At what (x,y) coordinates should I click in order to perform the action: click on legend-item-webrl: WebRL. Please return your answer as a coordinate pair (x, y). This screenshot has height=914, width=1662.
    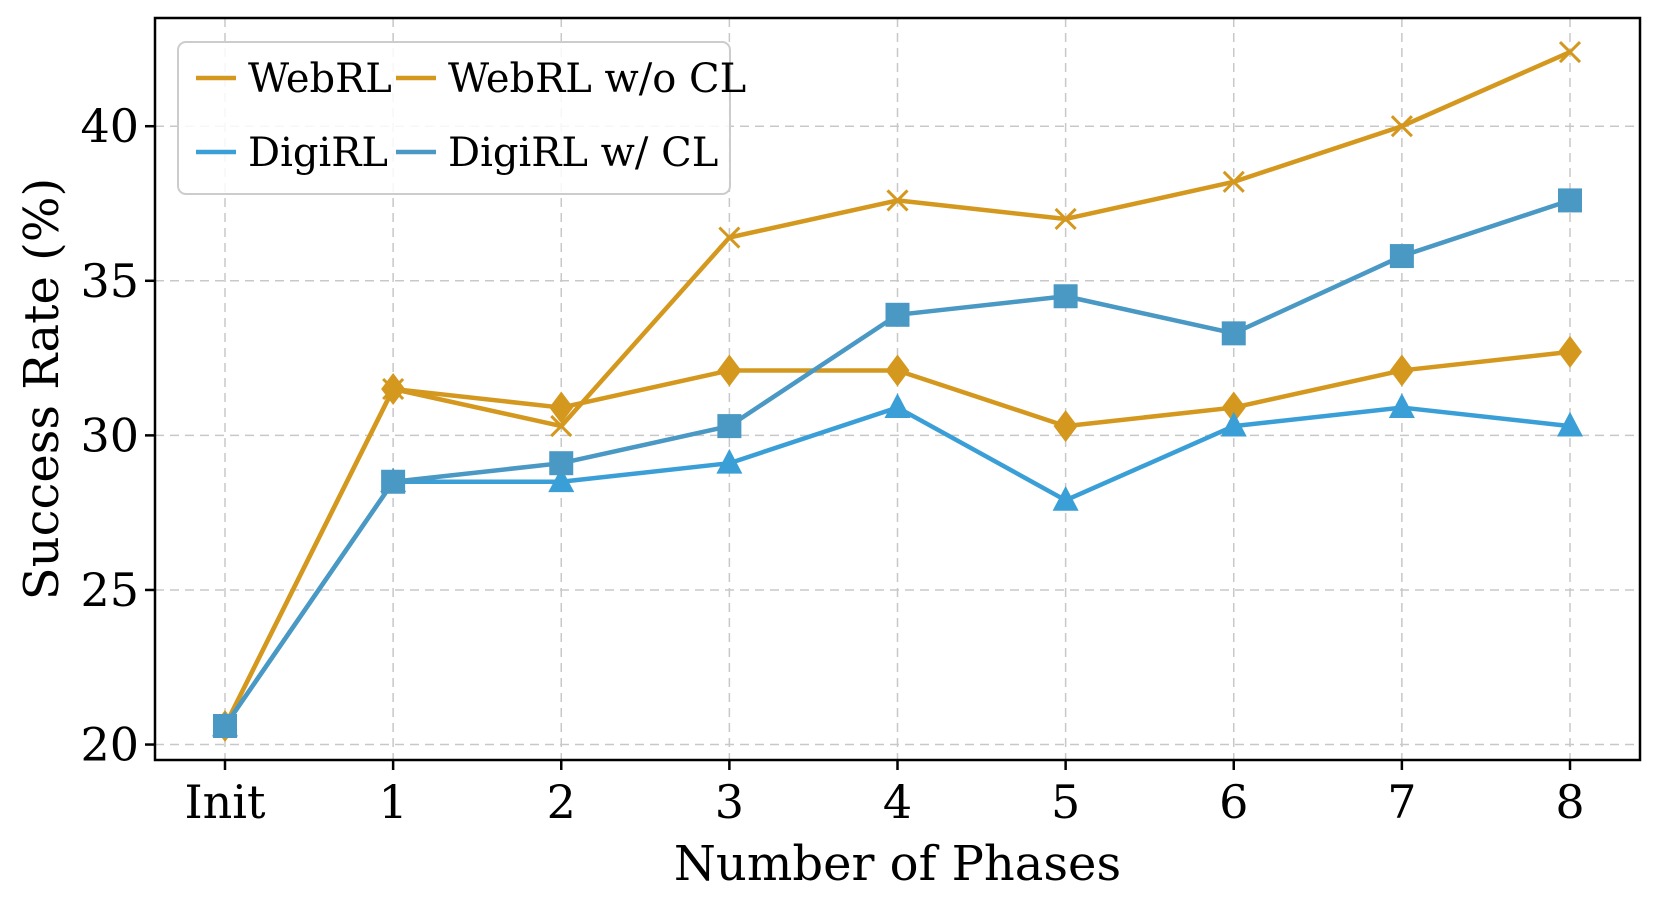
    Looking at the image, I should click on (294, 79).